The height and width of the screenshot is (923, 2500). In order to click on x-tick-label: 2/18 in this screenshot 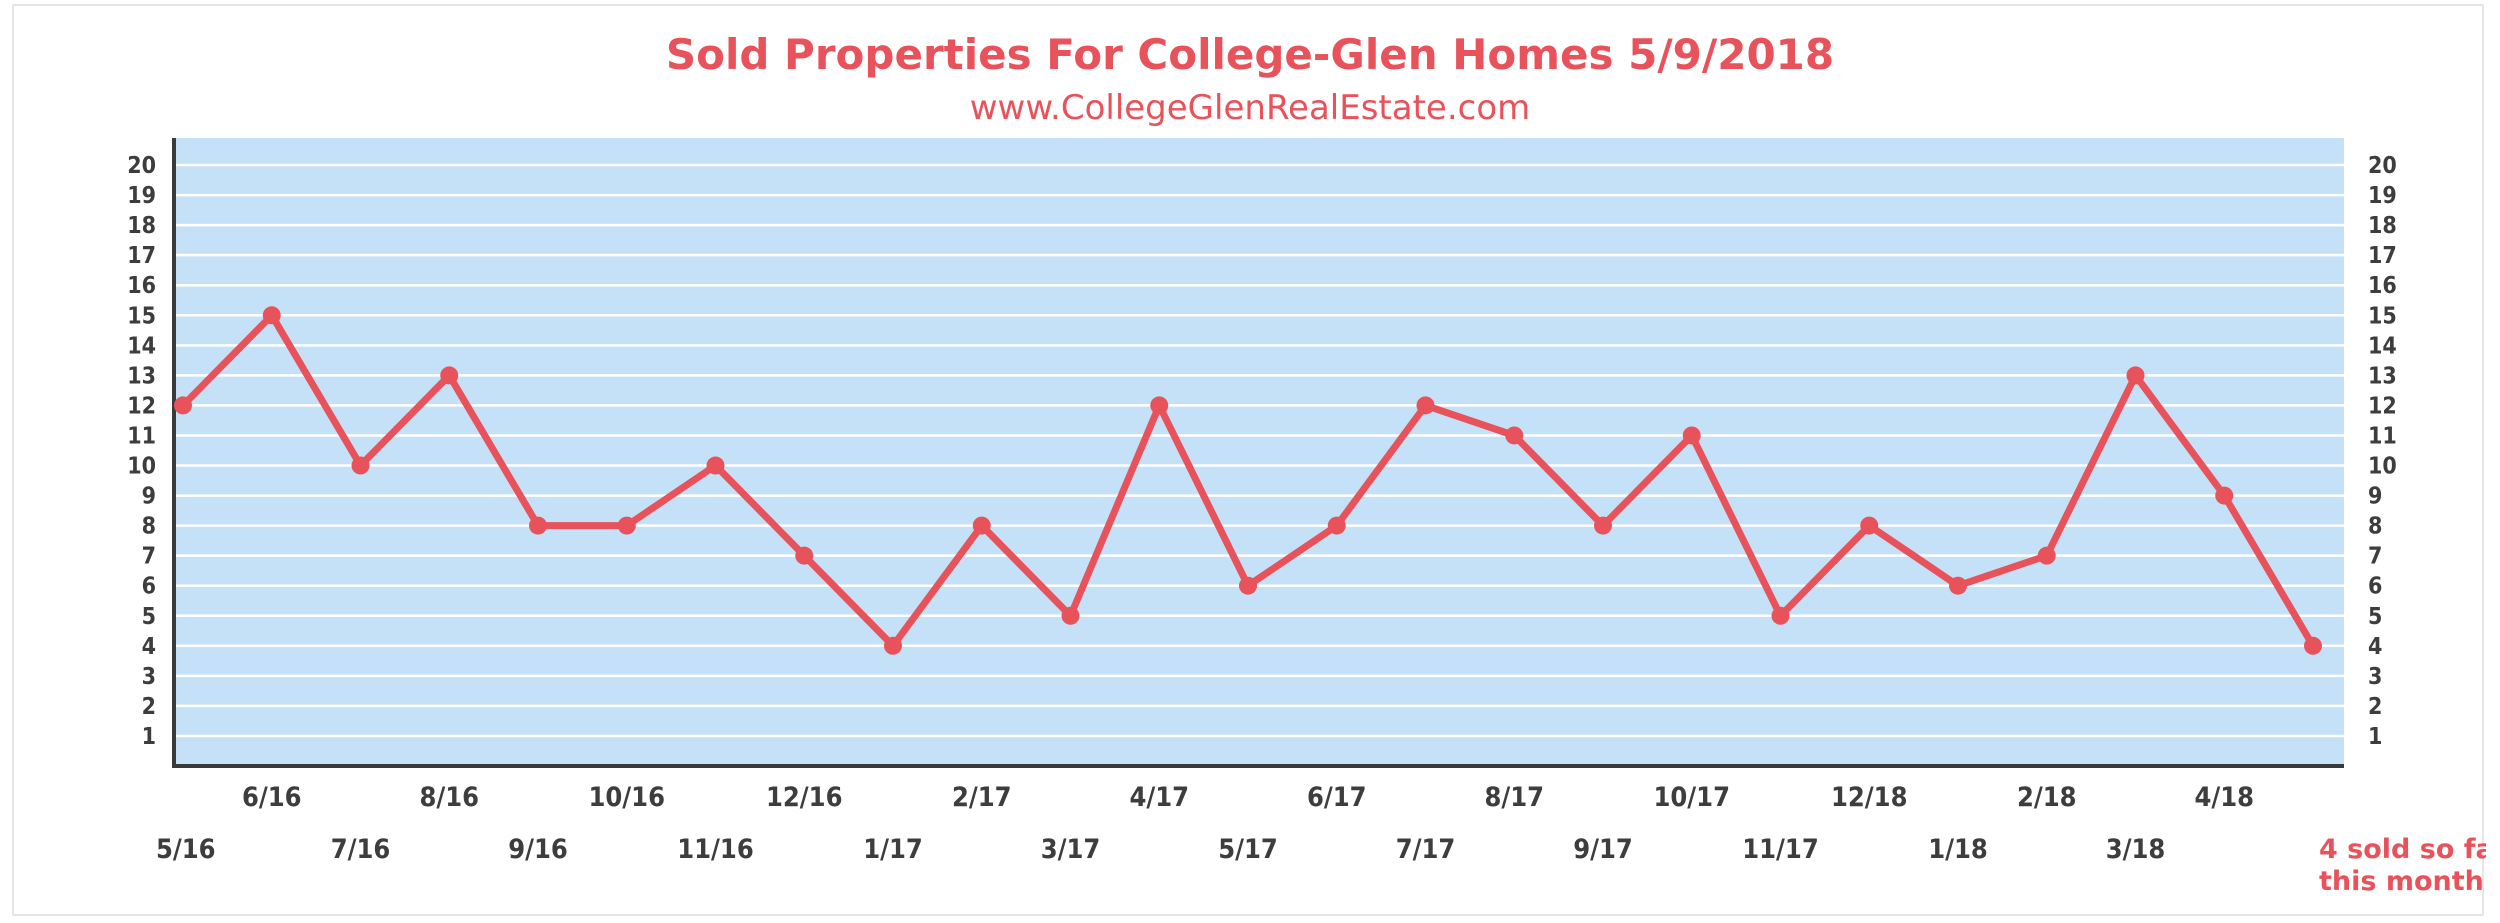, I will do `click(2047, 797)`.